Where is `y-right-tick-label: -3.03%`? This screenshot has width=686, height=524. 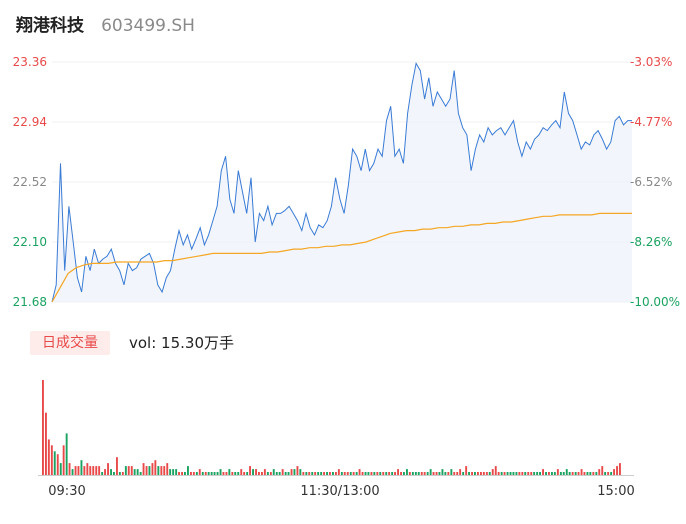 y-right-tick-label: -3.03% is located at coordinates (651, 62).